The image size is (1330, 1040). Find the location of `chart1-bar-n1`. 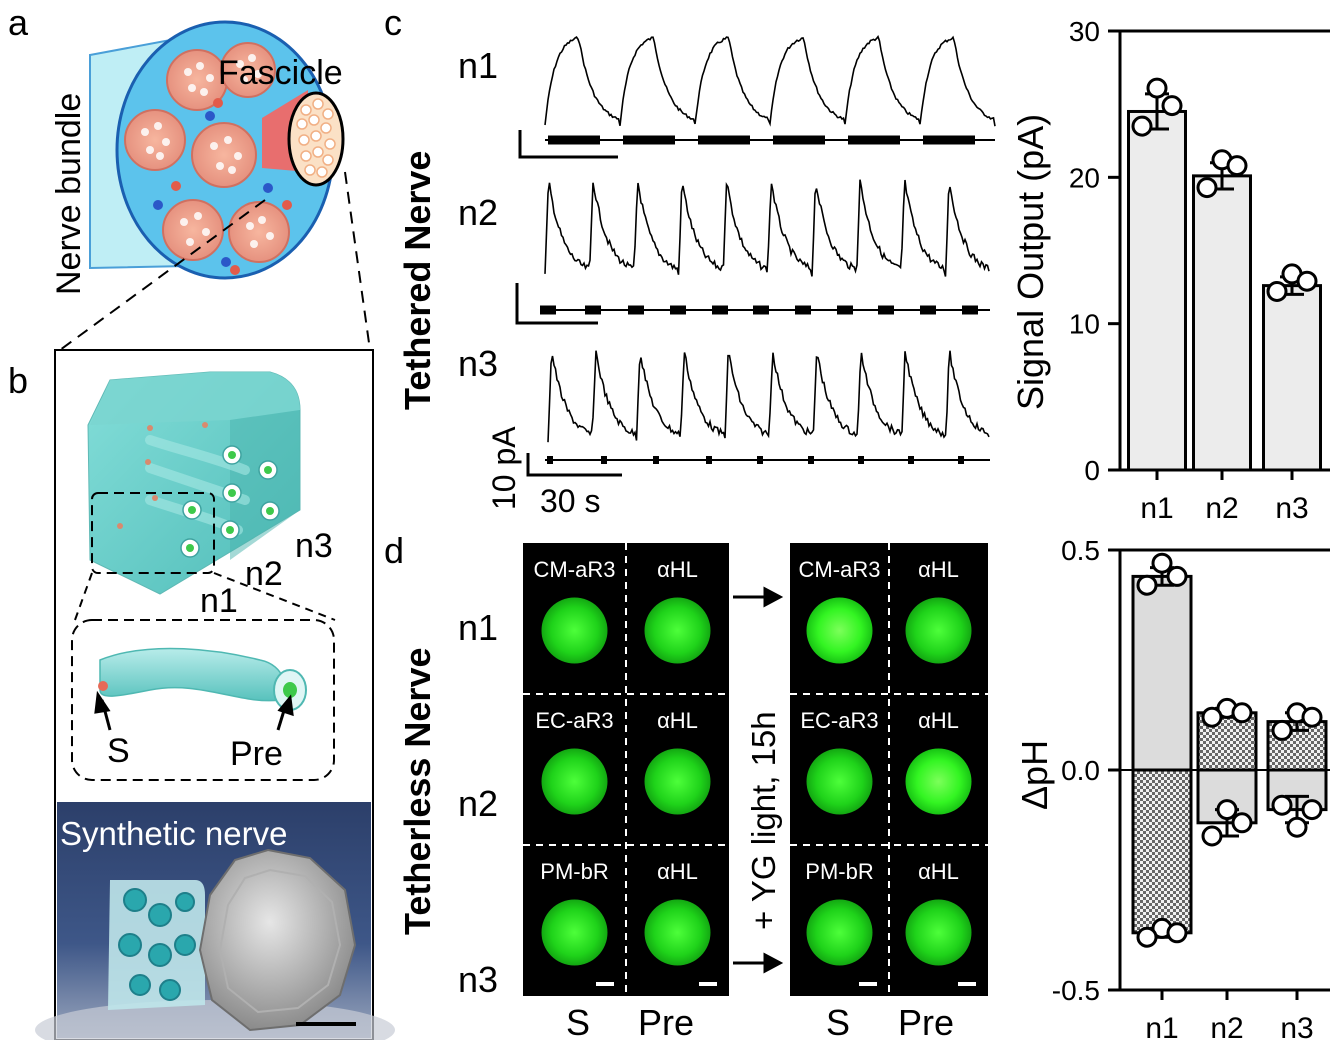

chart1-bar-n1 is located at coordinates (1157, 290).